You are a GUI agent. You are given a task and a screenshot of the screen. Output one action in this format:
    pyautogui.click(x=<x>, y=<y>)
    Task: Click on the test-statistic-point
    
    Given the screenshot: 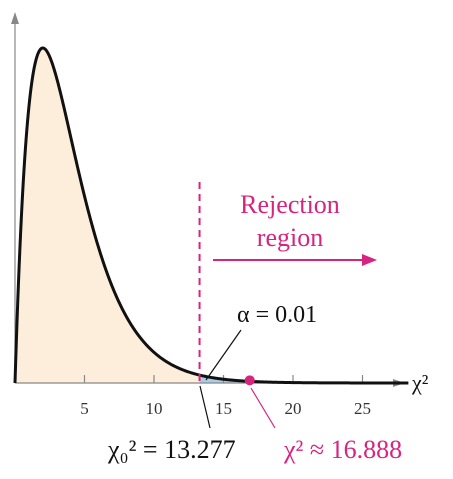 What is the action you would take?
    pyautogui.click(x=249, y=380)
    